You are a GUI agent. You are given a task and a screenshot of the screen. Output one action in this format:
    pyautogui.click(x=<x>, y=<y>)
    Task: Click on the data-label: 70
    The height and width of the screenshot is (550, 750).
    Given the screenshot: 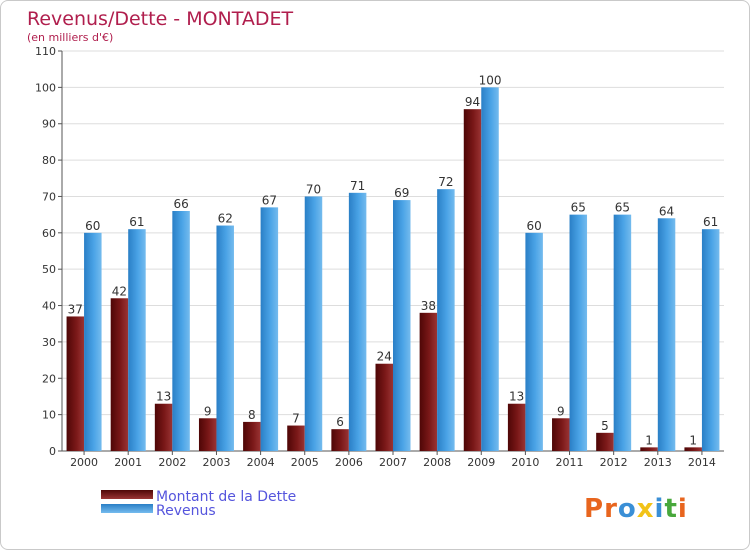 What is the action you would take?
    pyautogui.click(x=313, y=189)
    